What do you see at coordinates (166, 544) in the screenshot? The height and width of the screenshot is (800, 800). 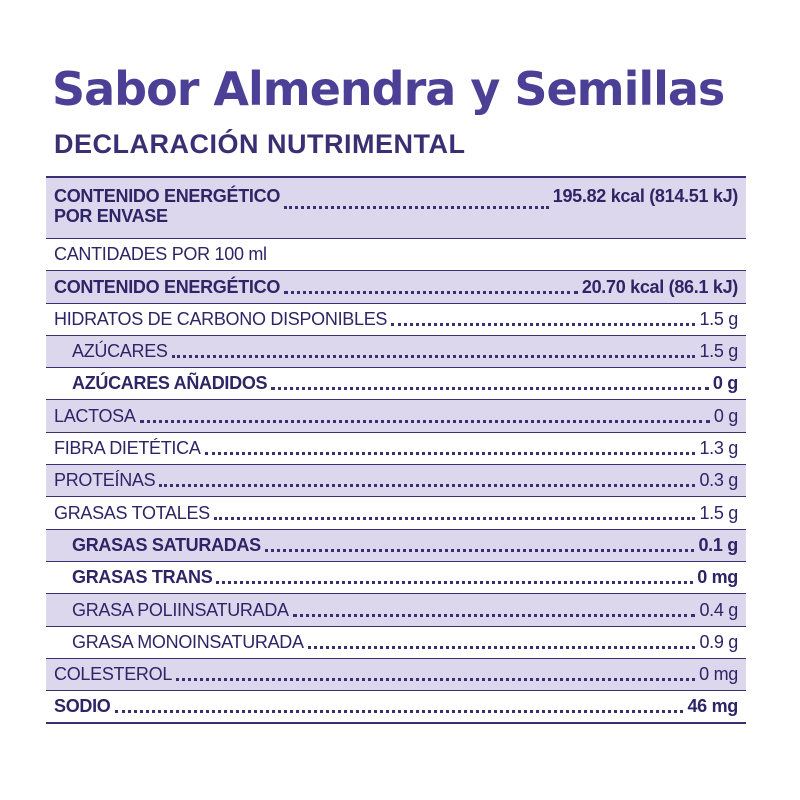 I see `nutrient-label: GRASAS SATURADAS` at bounding box center [166, 544].